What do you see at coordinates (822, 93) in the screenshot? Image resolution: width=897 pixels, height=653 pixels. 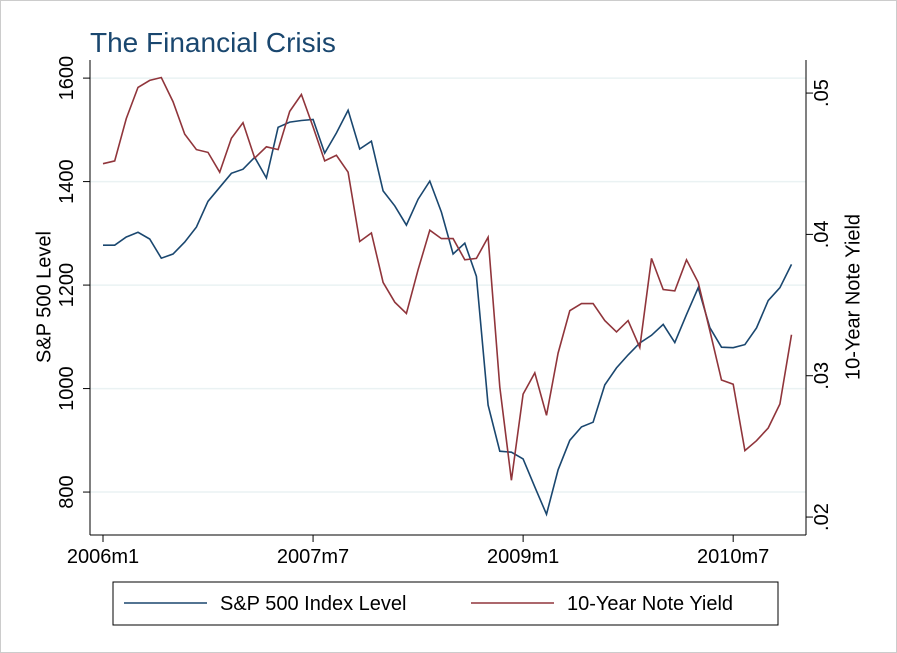 I see `y2-tick-label: .05` at bounding box center [822, 93].